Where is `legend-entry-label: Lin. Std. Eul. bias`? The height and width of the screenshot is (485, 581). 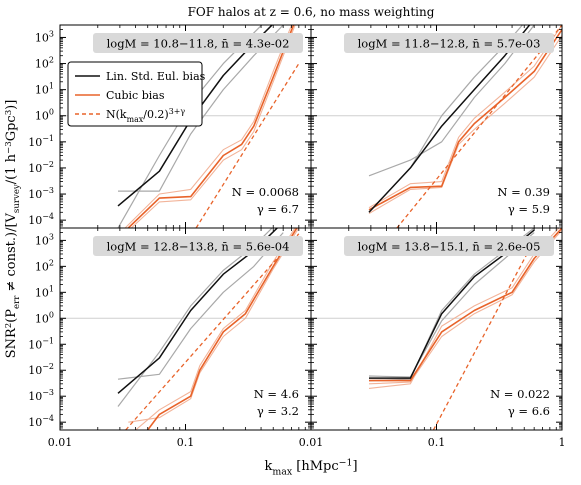 legend-entry-label: Lin. Std. Eul. bias is located at coordinates (156, 76).